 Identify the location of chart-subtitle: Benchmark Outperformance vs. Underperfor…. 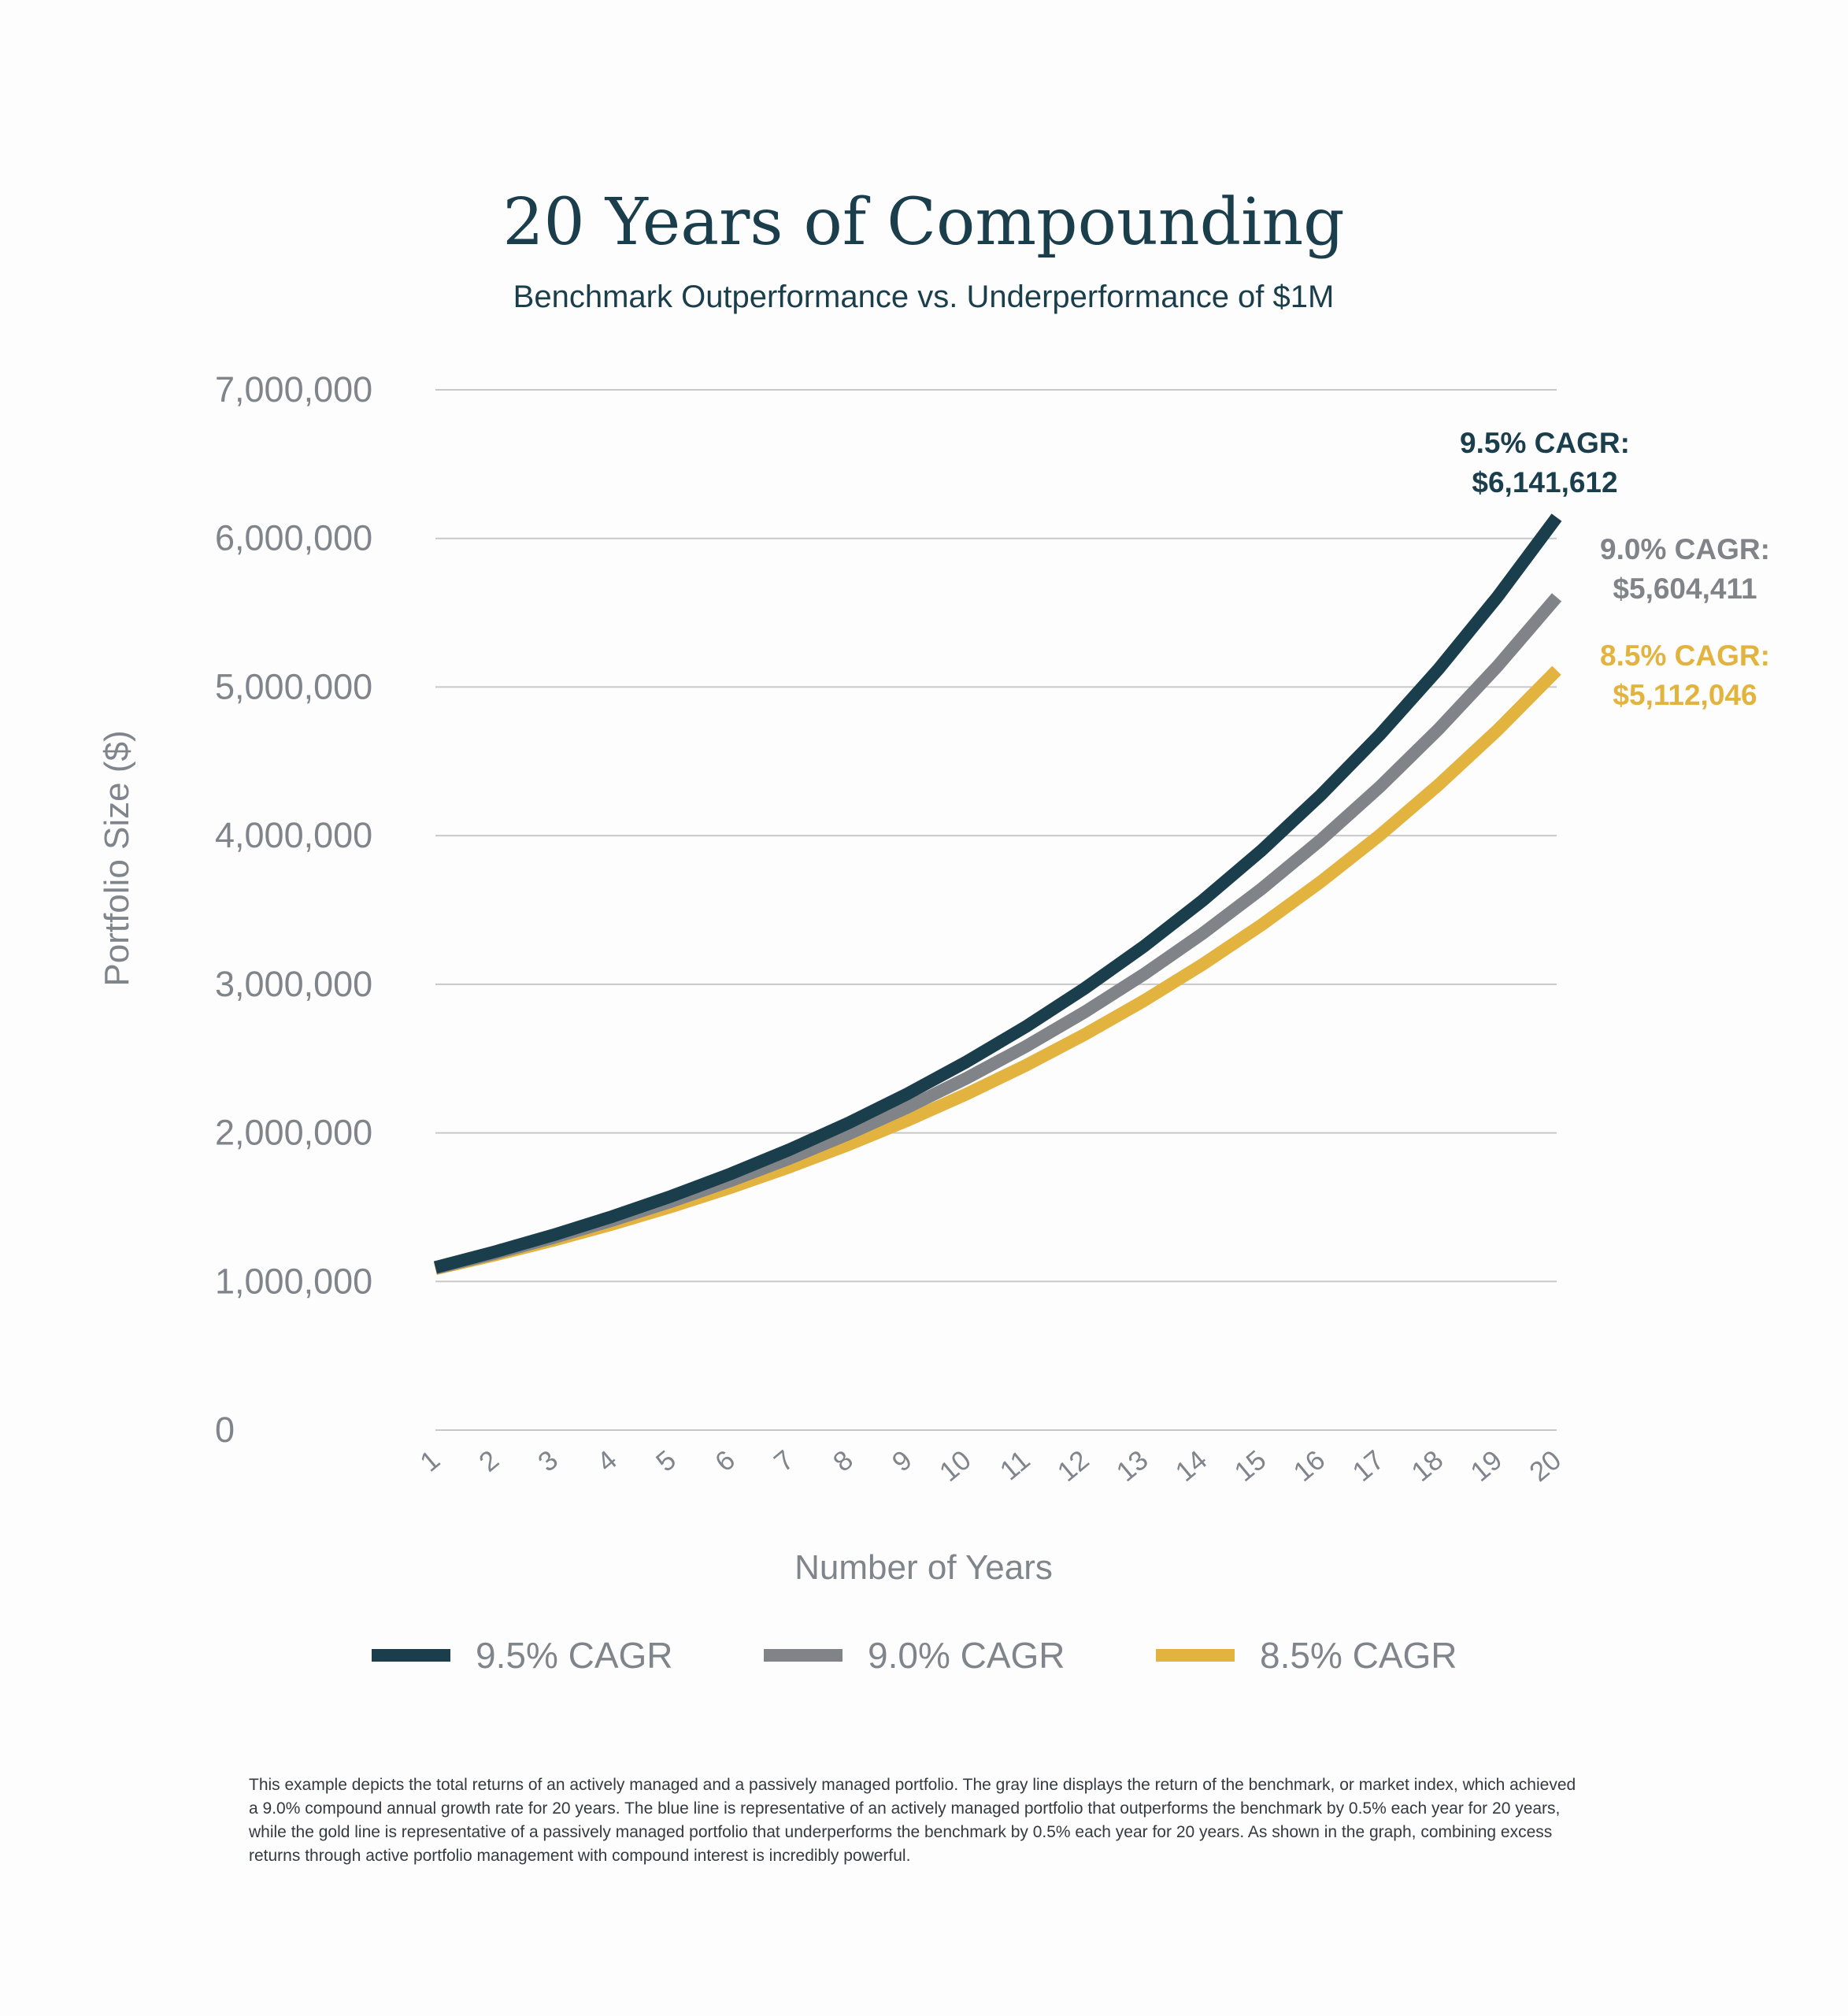
(924, 297).